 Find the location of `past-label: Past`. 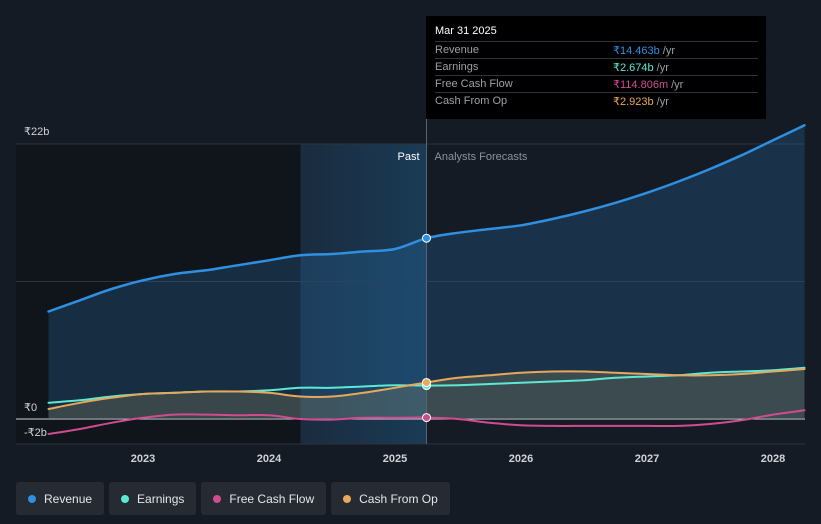

past-label: Past is located at coordinates (408, 157).